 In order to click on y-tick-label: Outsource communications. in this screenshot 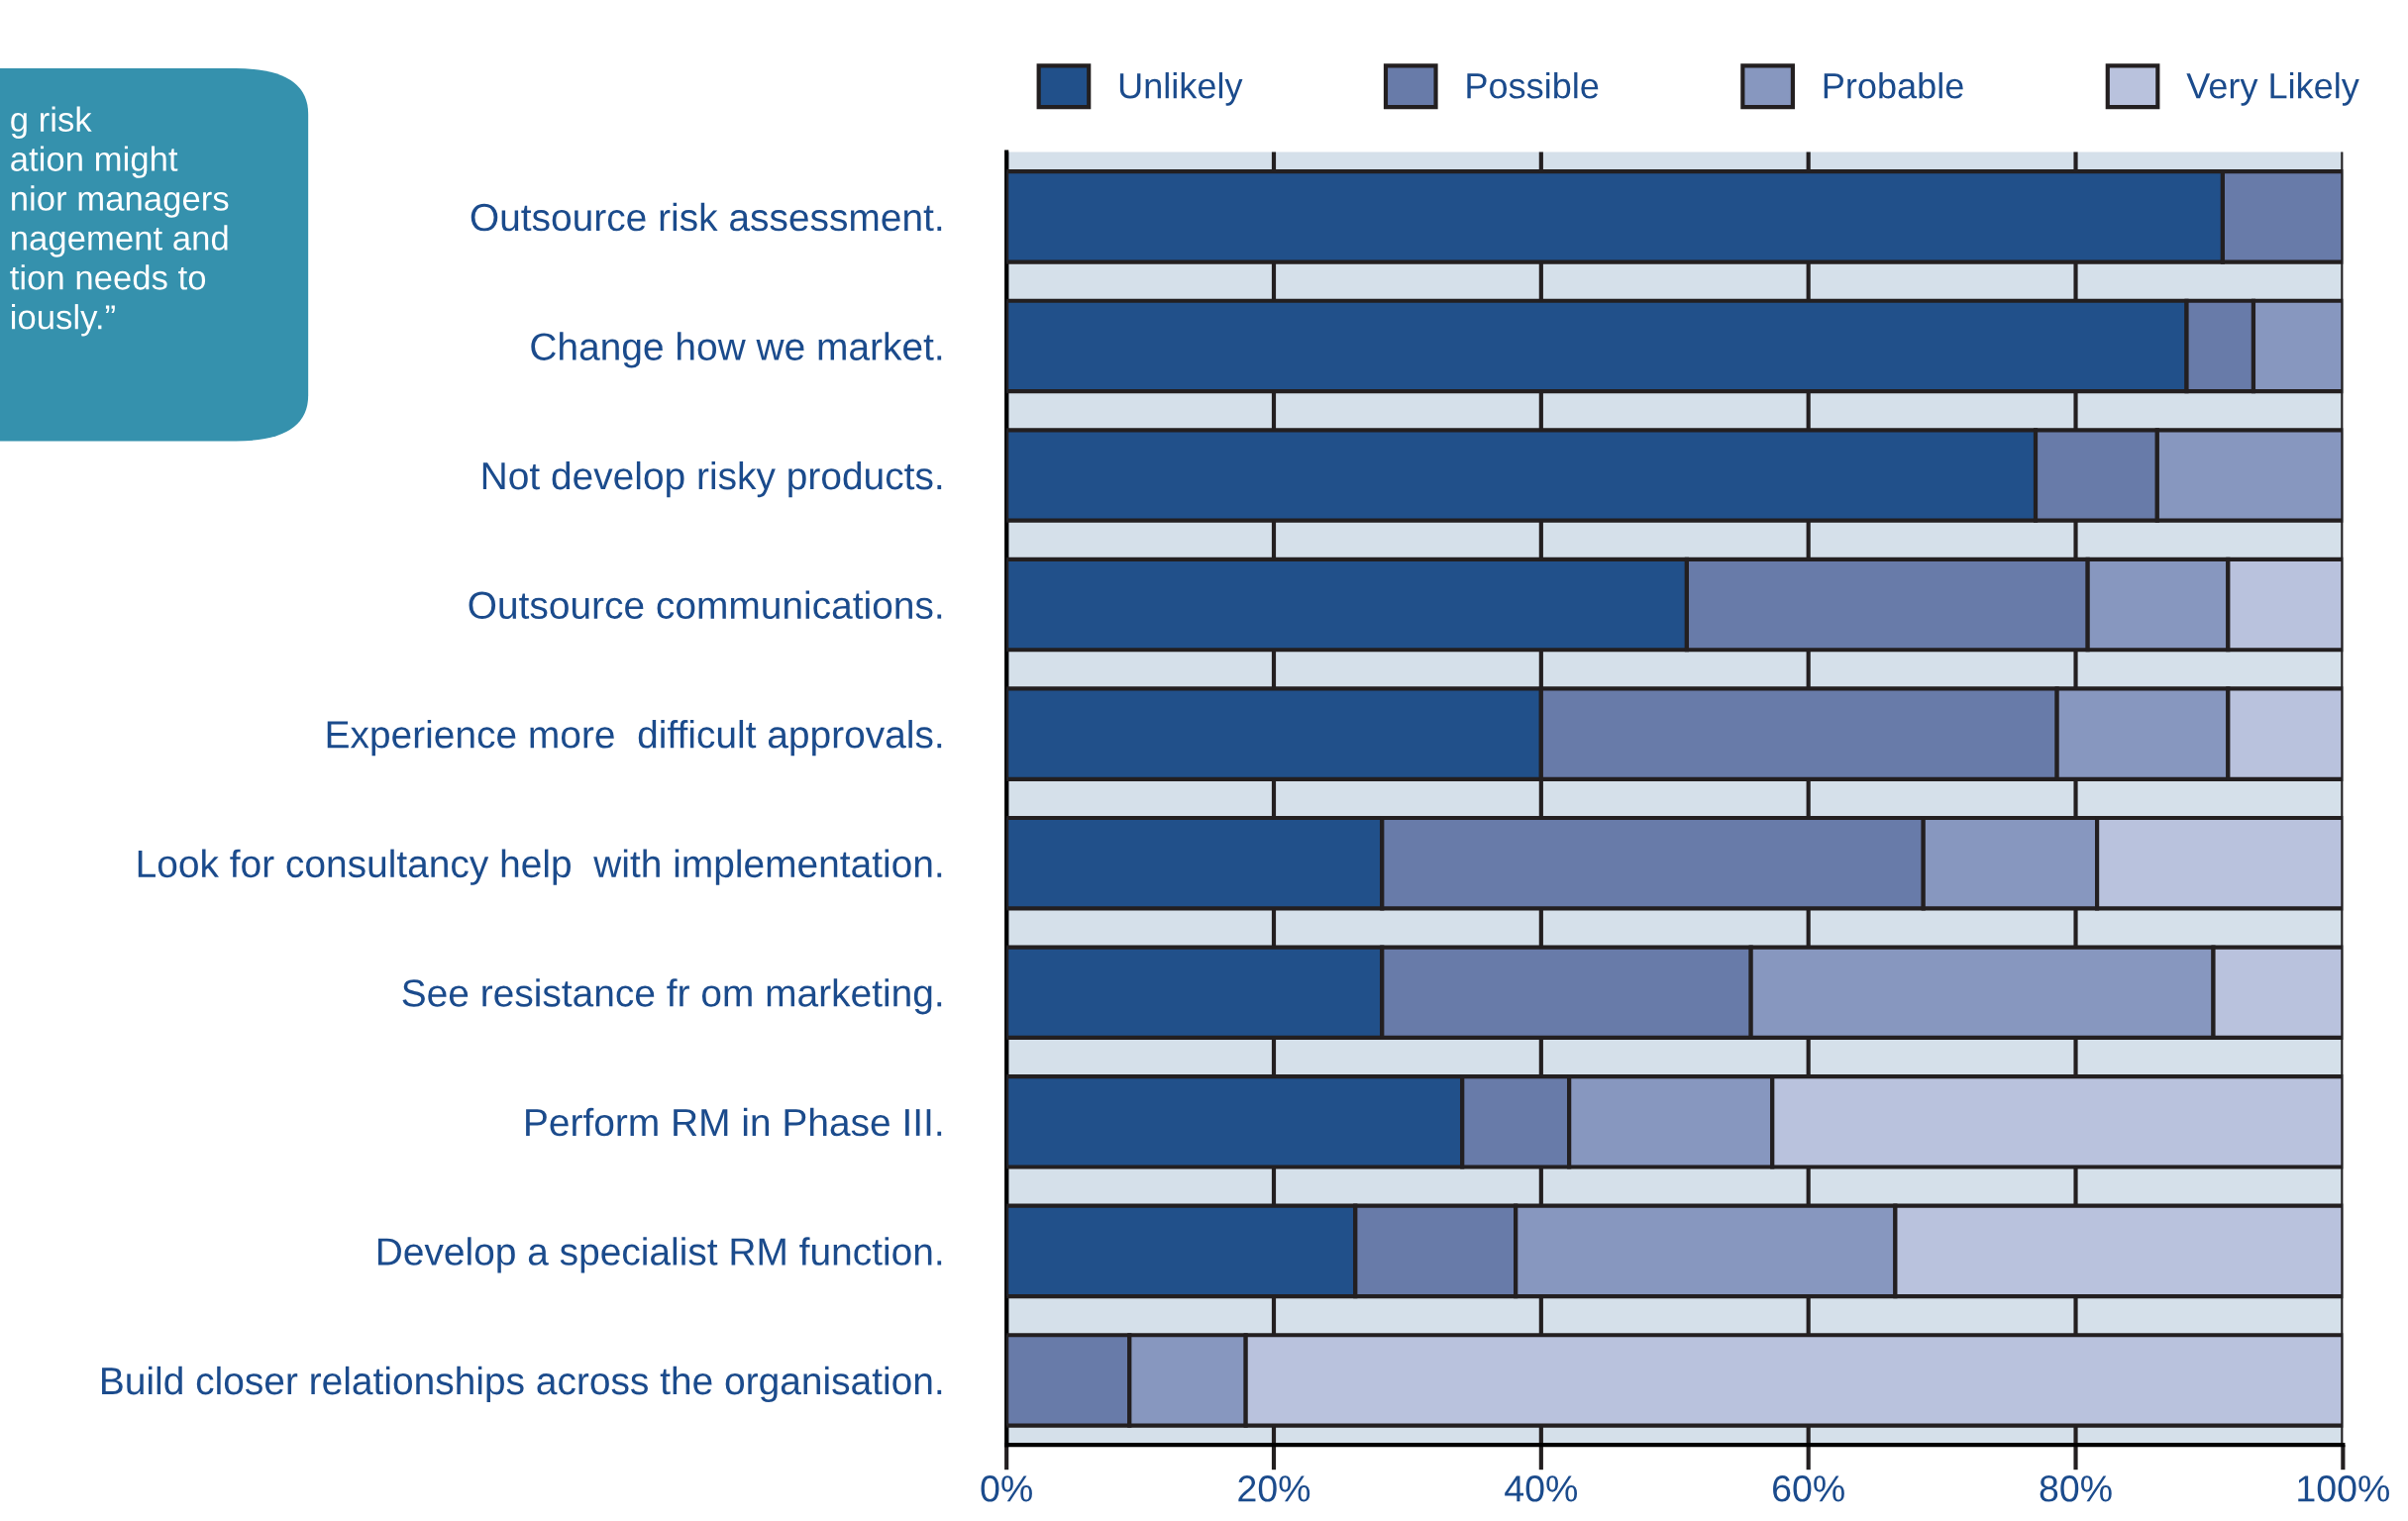, I will do `click(706, 605)`.